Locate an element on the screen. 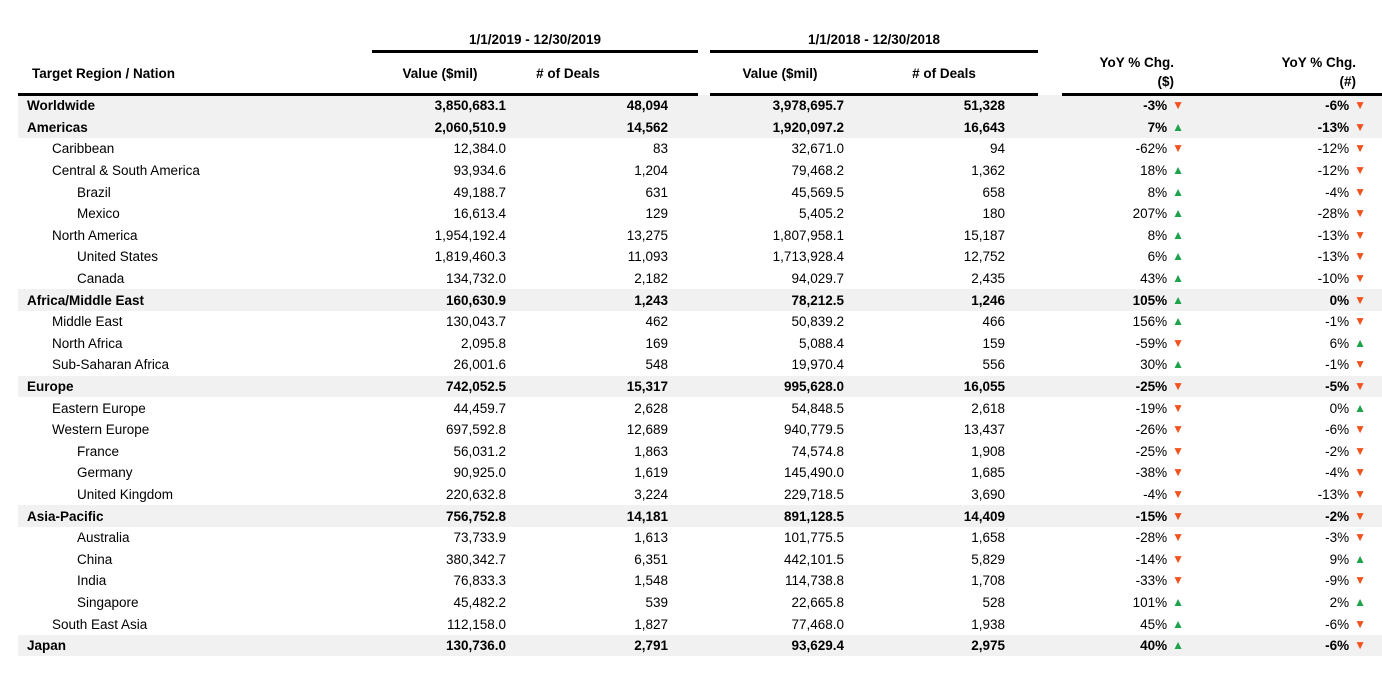  yoy-value-cell: 43% ▲ is located at coordinates (1125, 278).